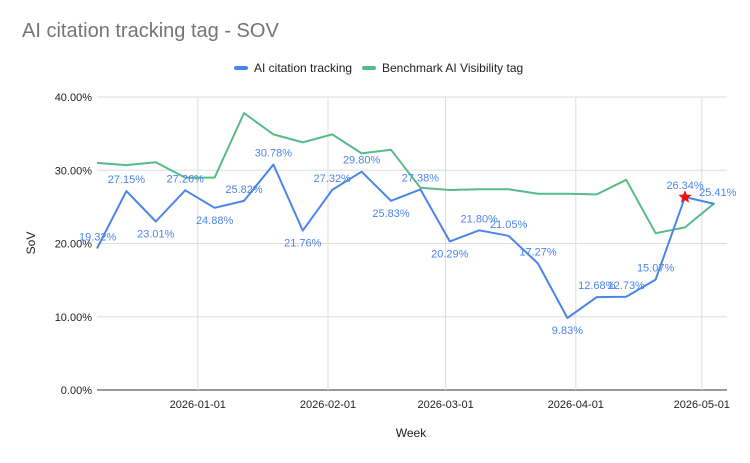 This screenshot has width=750, height=463. Describe the element at coordinates (303, 244) in the screenshot. I see `data-label: 21.76%` at that location.